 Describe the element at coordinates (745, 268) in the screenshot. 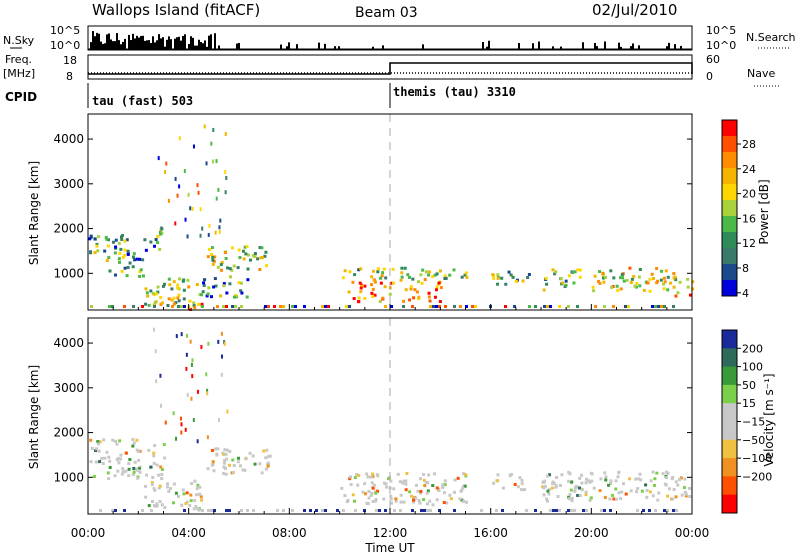

I see `colorbar-tick-label: 8` at that location.